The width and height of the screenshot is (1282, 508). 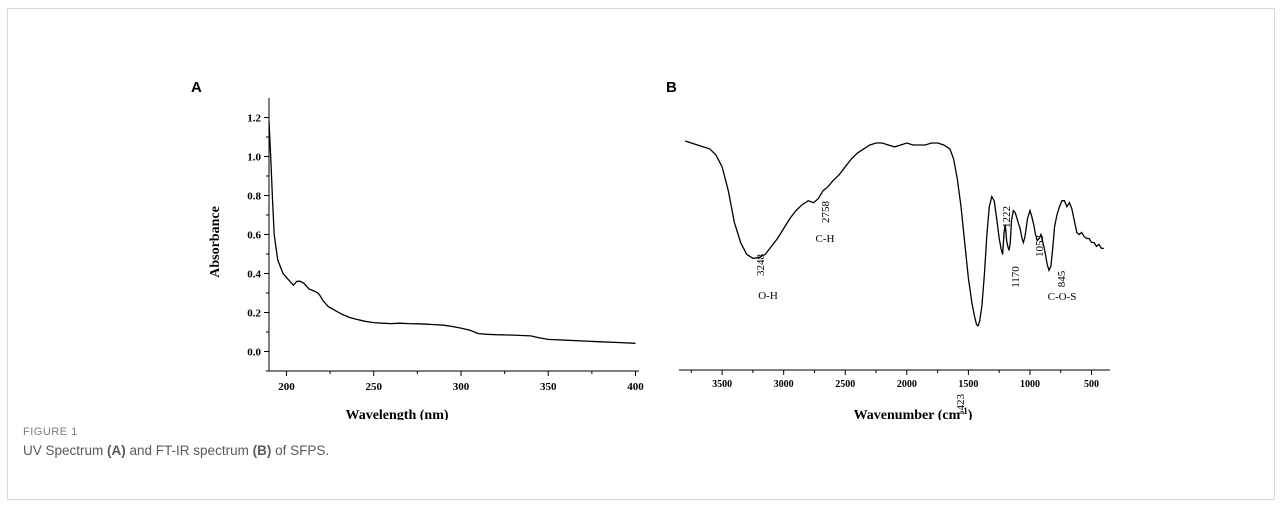 What do you see at coordinates (254, 197) in the screenshot?
I see `panel-a-y-tick-label: 0.8` at bounding box center [254, 197].